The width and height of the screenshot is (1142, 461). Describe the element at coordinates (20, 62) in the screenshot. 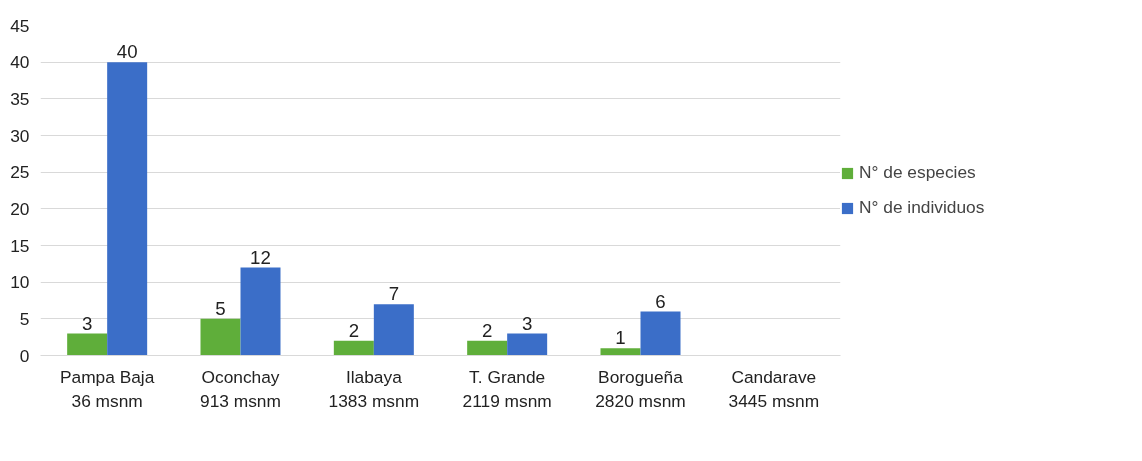

I see `y-tick-label: 40` at that location.